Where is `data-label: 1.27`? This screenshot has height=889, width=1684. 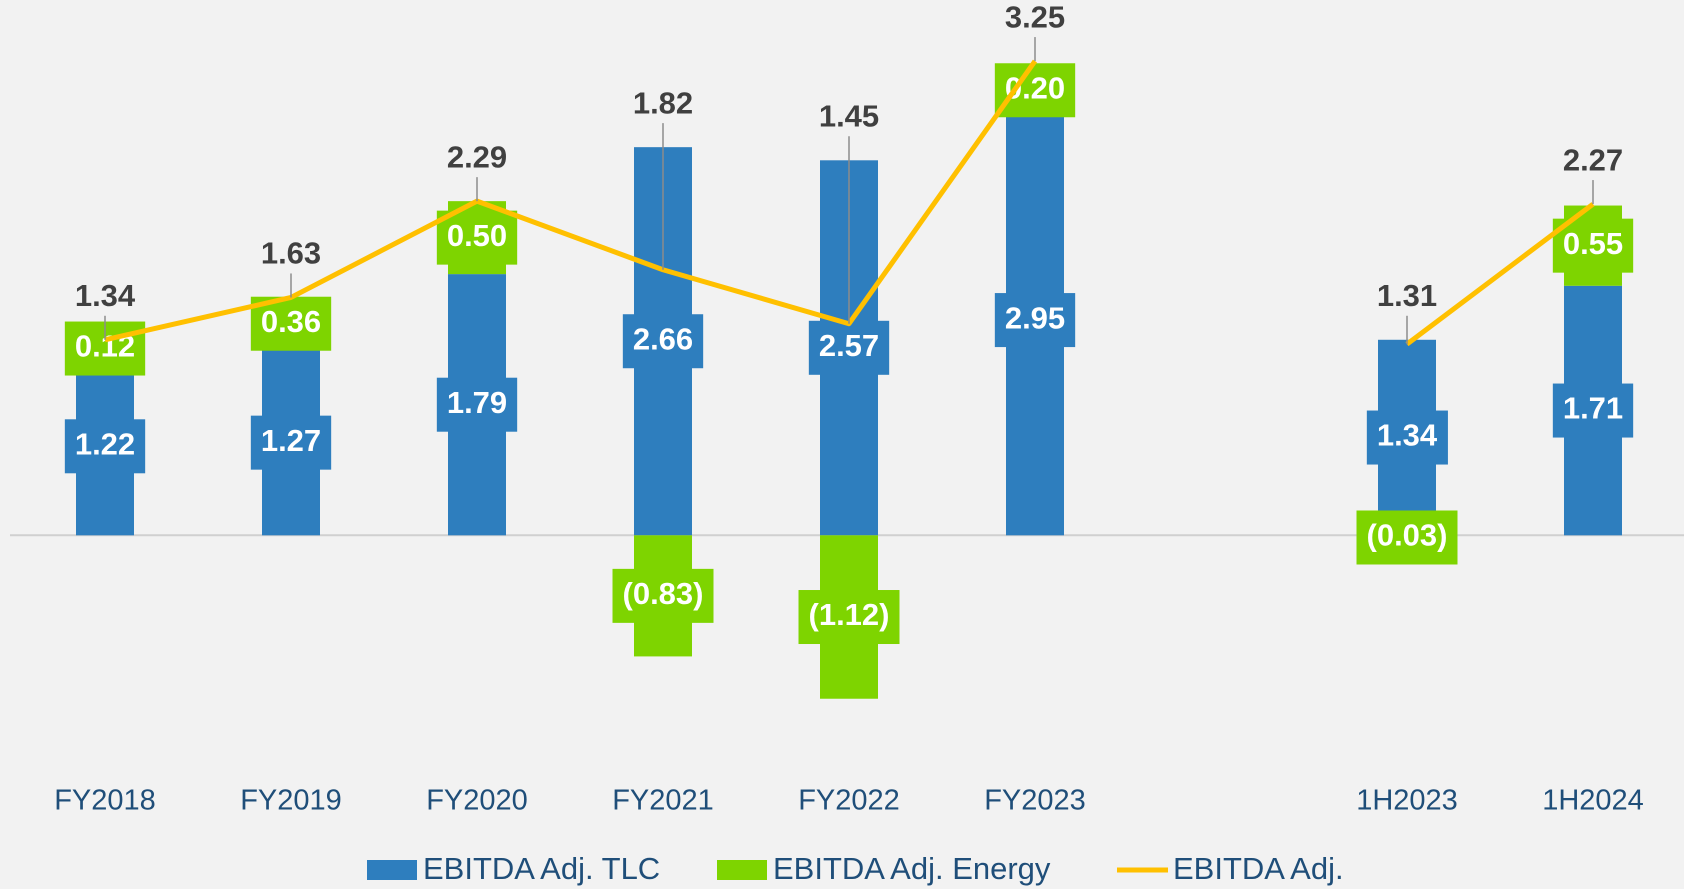 data-label: 1.27 is located at coordinates (291, 440).